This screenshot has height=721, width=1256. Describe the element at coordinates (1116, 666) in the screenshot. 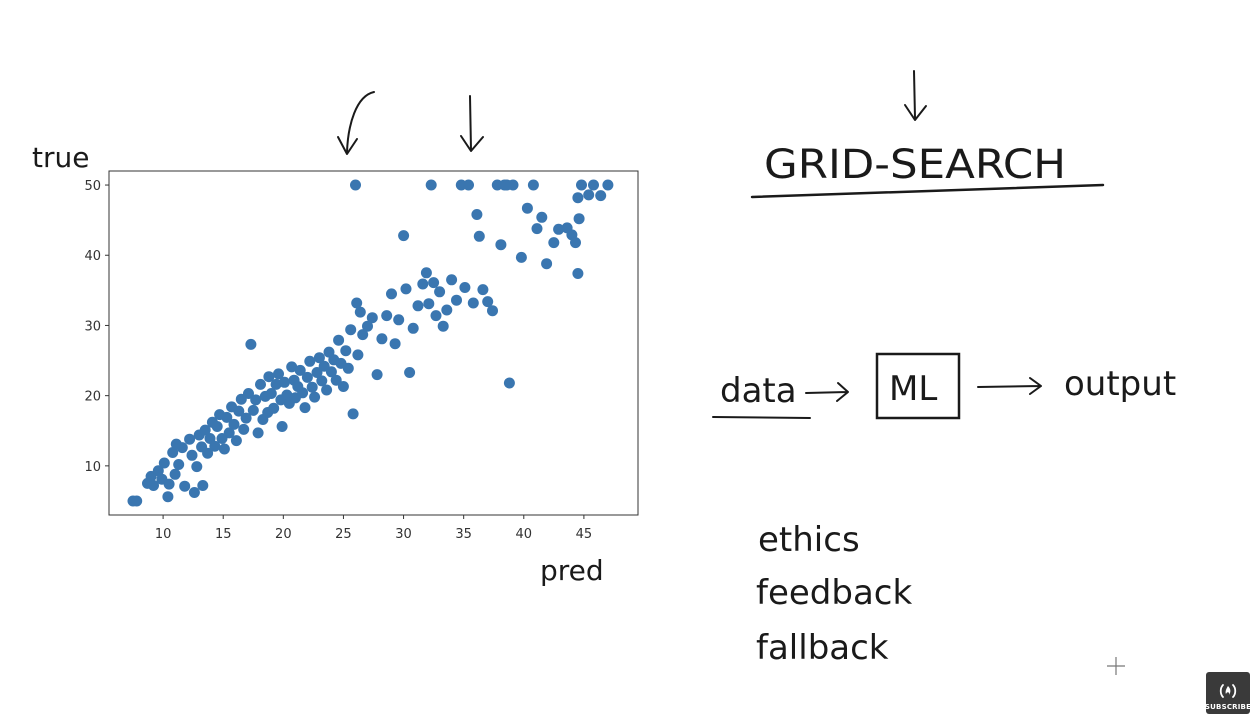

I see `cursor-crosshair-icon` at that location.